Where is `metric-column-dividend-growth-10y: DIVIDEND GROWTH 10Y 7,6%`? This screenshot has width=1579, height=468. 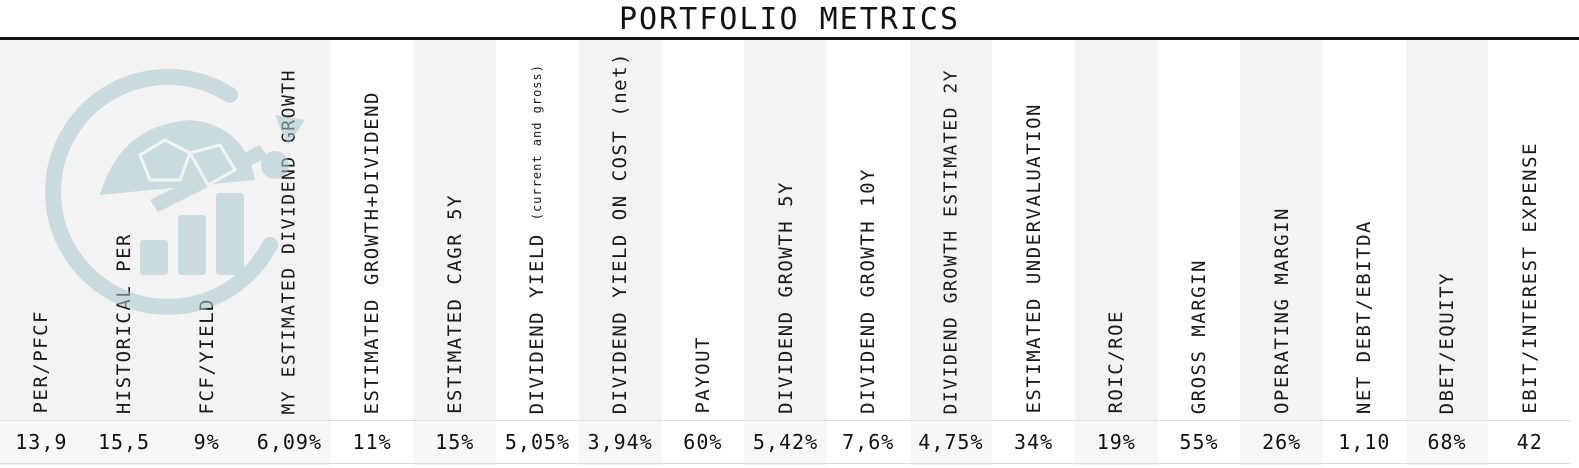 metric-column-dividend-growth-10y: DIVIDEND GROWTH 10Y 7,6% is located at coordinates (868, 252).